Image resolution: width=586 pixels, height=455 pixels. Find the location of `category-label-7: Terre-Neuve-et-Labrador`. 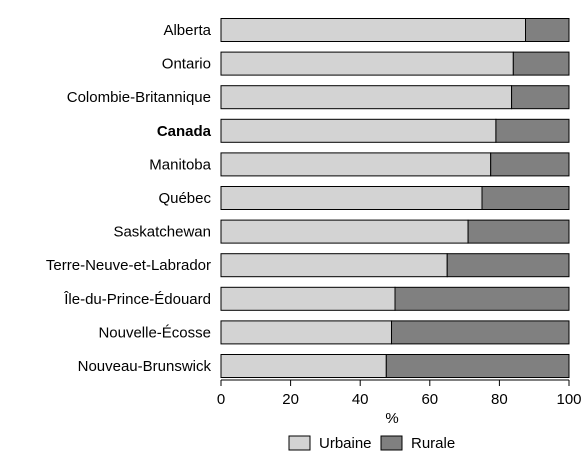

category-label-7: Terre-Neuve-et-Labrador is located at coordinates (128, 265).